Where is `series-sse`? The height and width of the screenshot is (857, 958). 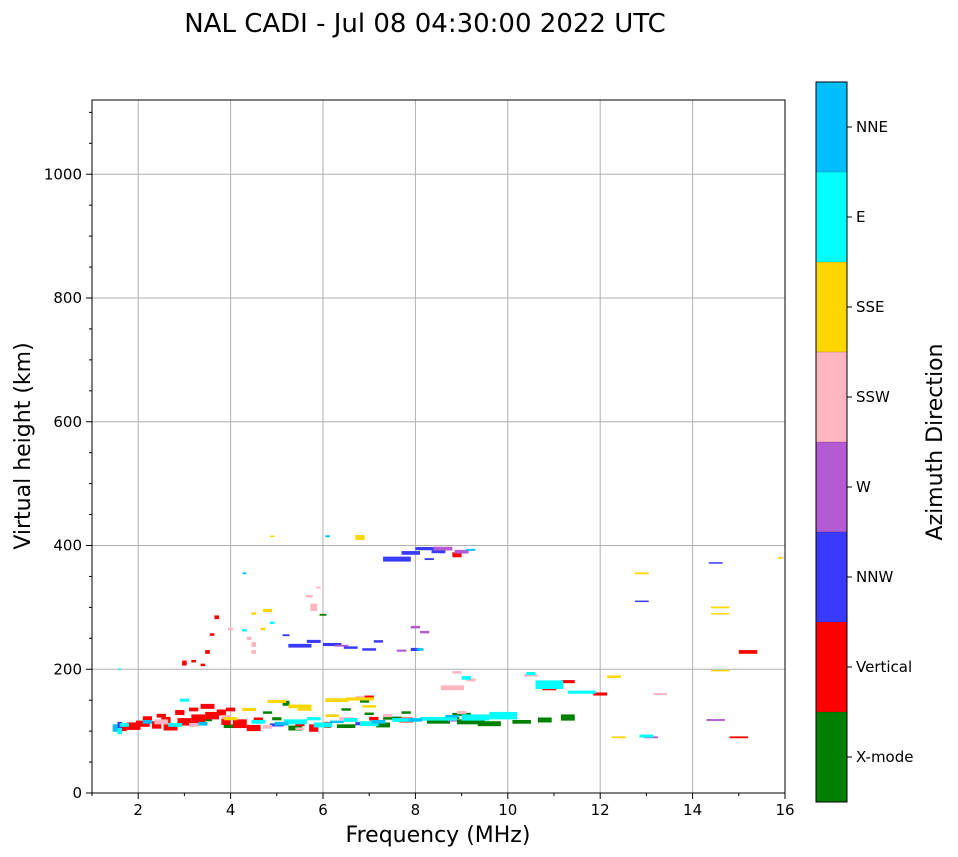
series-sse is located at coordinates (503, 636).